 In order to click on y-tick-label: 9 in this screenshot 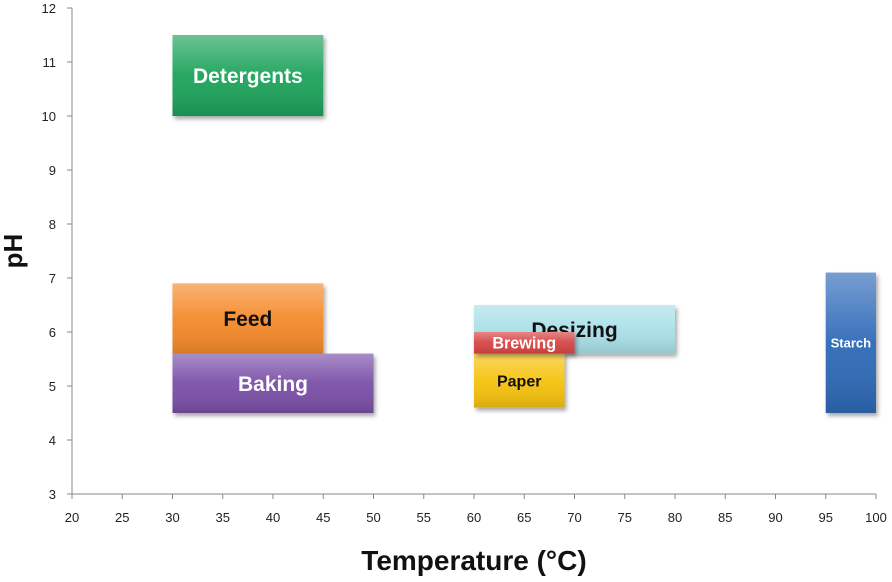, I will do `click(52, 170)`.